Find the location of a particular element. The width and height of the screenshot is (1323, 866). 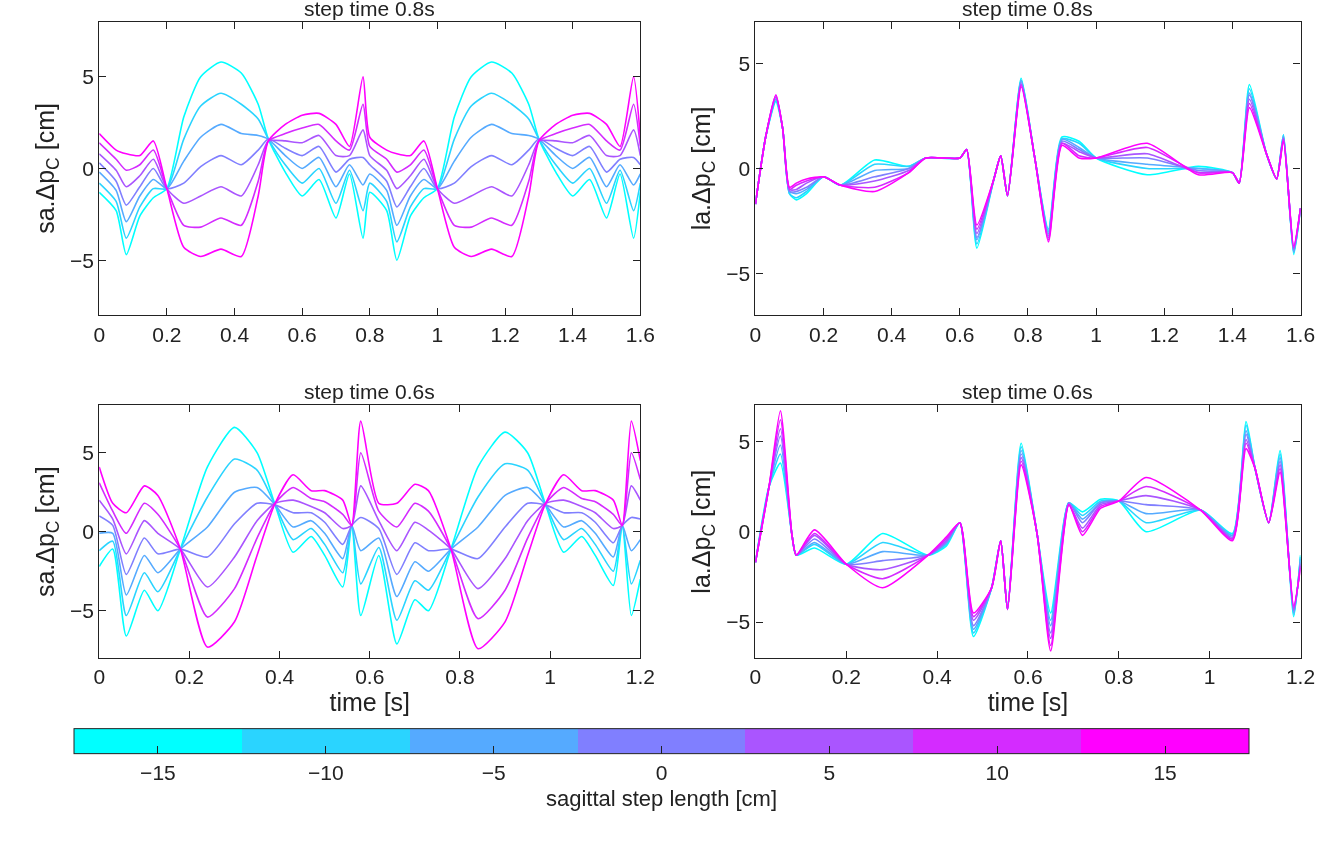

color-bar-title: sagittal step length [cm] is located at coordinates (661, 798).